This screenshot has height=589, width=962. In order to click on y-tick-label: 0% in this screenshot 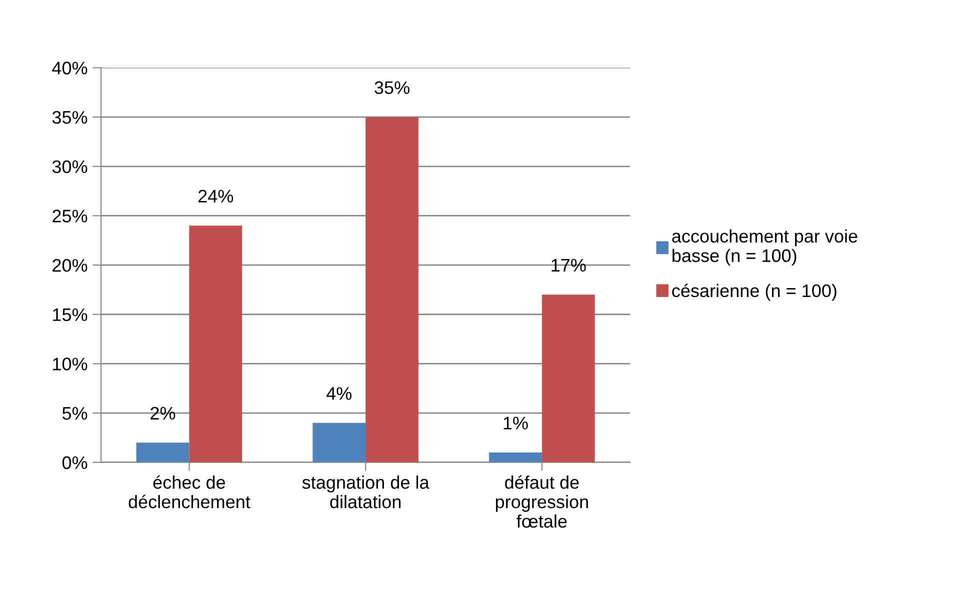, I will do `click(75, 463)`.